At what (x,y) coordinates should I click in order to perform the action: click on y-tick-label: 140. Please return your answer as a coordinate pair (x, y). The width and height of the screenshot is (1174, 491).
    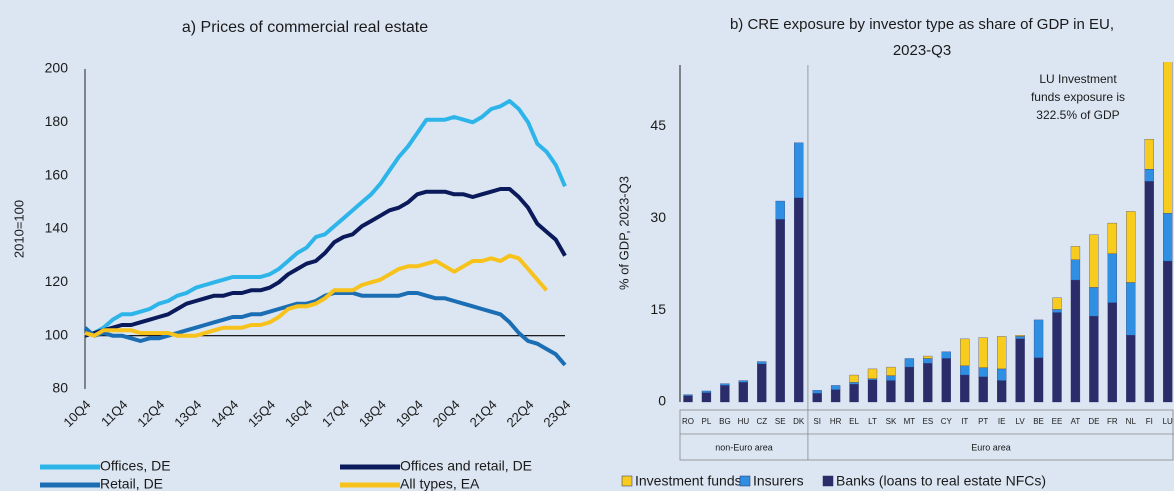
    Looking at the image, I should click on (57, 228).